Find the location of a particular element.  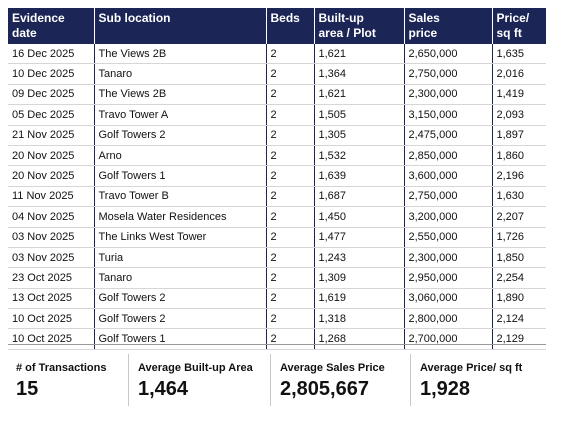

stat-value: 1,928 is located at coordinates (445, 389).